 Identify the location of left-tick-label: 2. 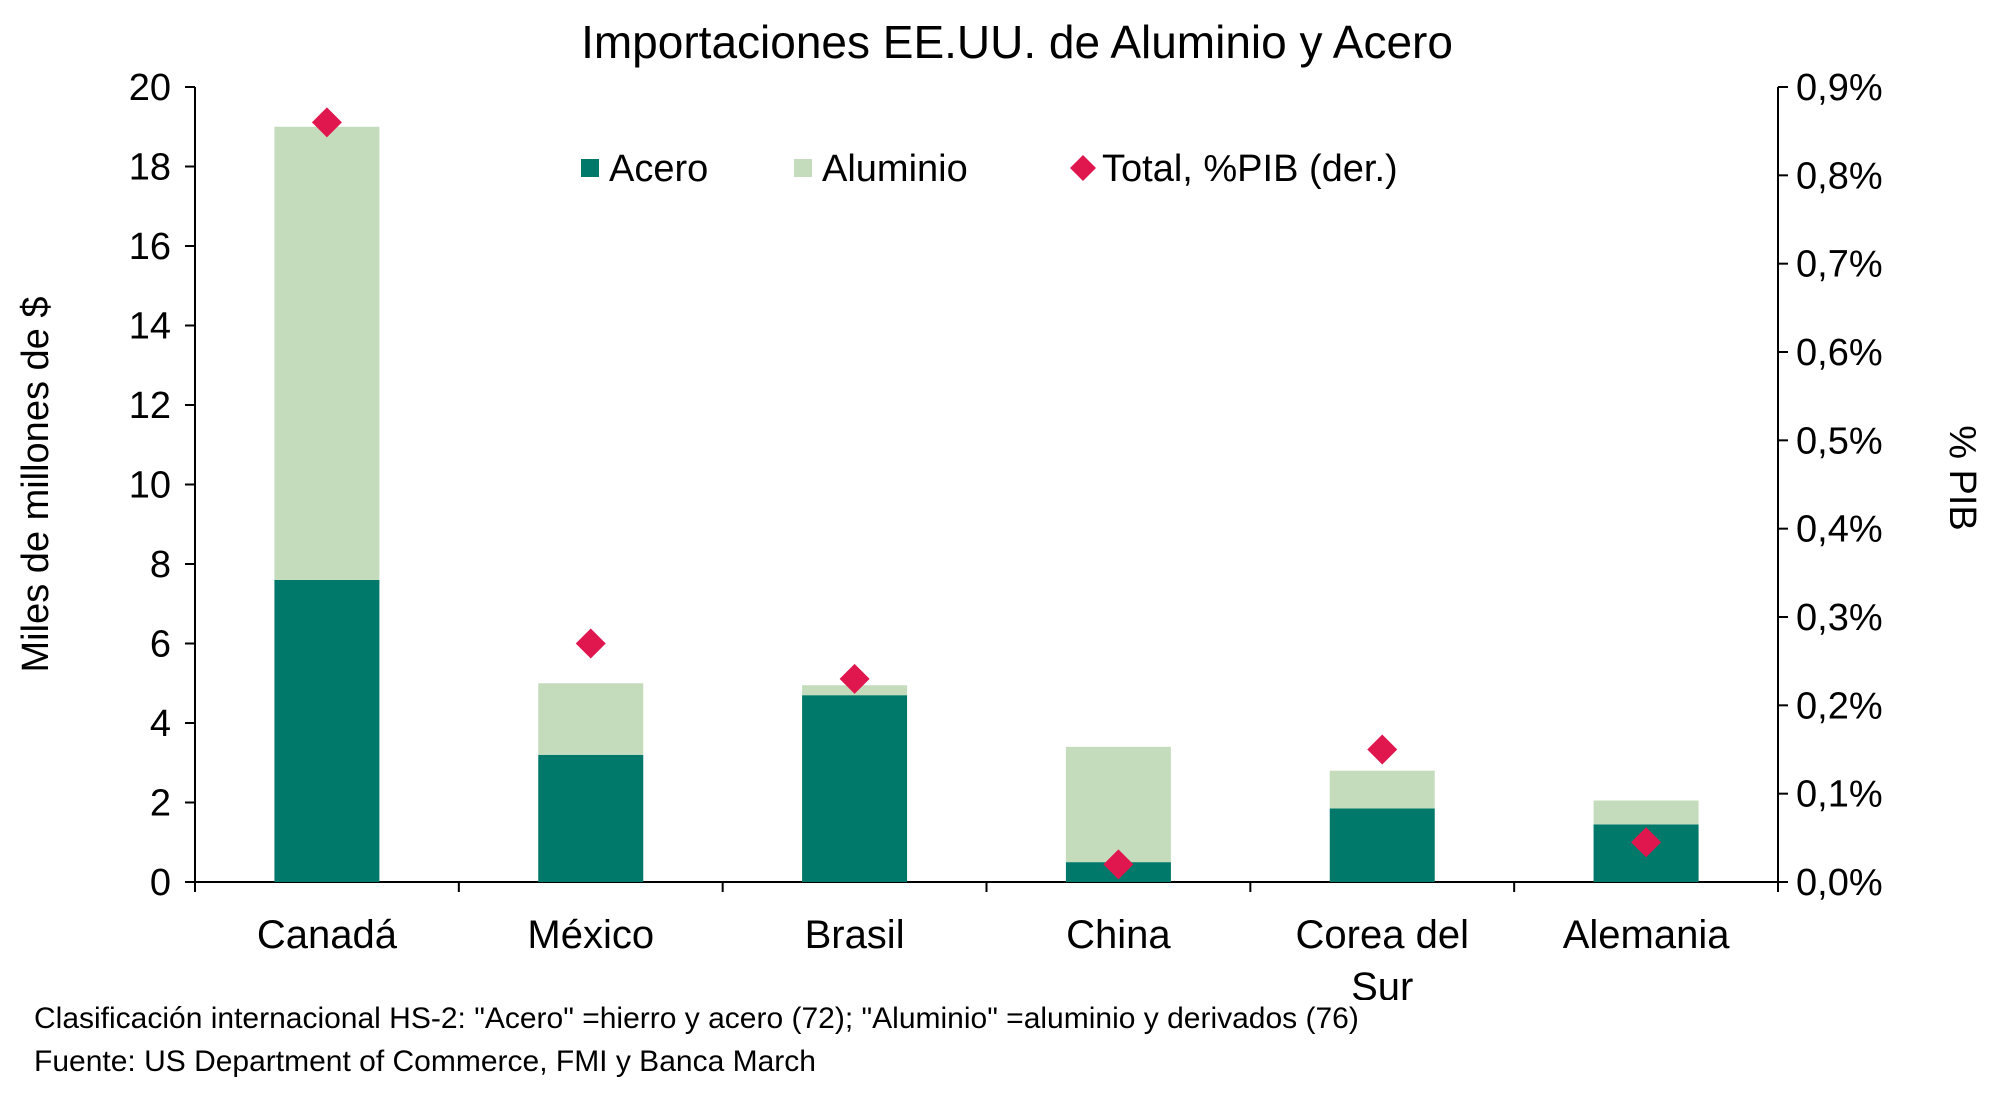
(160, 804).